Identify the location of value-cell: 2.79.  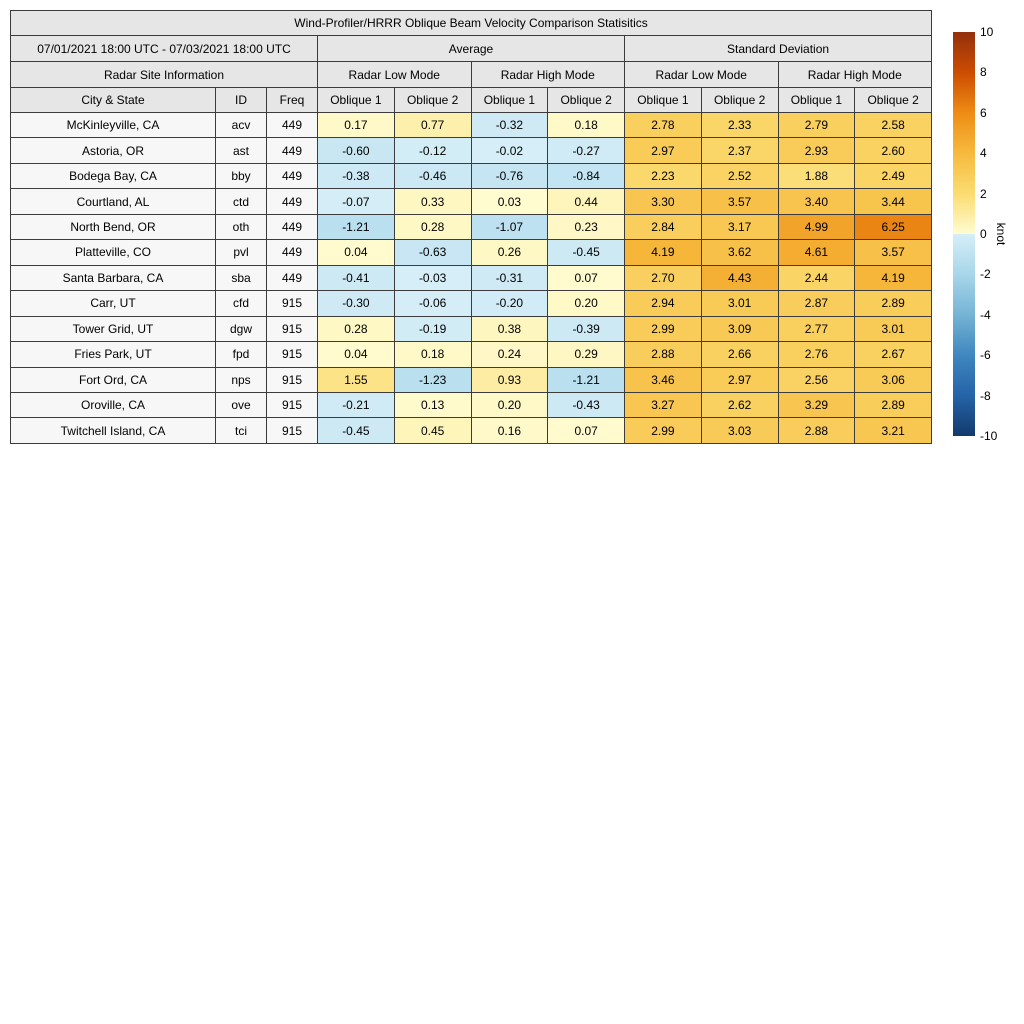
(816, 125).